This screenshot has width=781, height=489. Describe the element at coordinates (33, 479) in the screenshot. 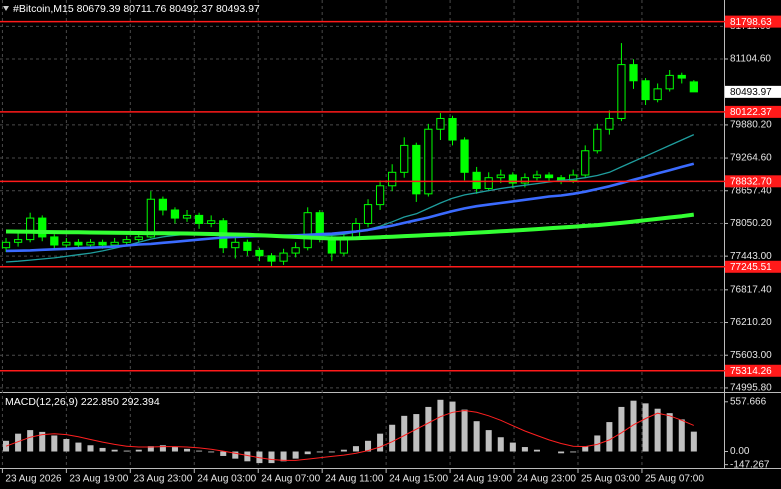

I see `x-tick-label: 23 Aug 2026` at that location.